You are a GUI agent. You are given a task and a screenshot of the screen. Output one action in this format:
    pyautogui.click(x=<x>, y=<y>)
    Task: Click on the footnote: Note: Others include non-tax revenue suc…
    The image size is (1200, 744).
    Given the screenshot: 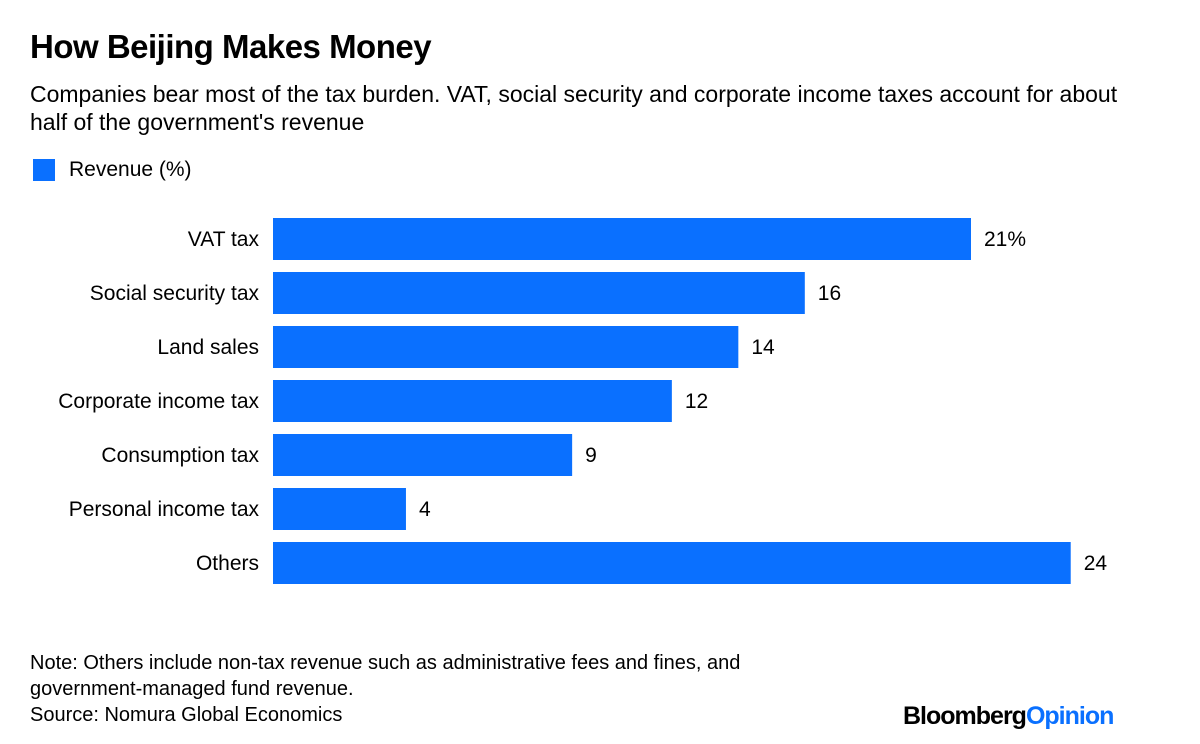 What is the action you would take?
    pyautogui.click(x=385, y=689)
    